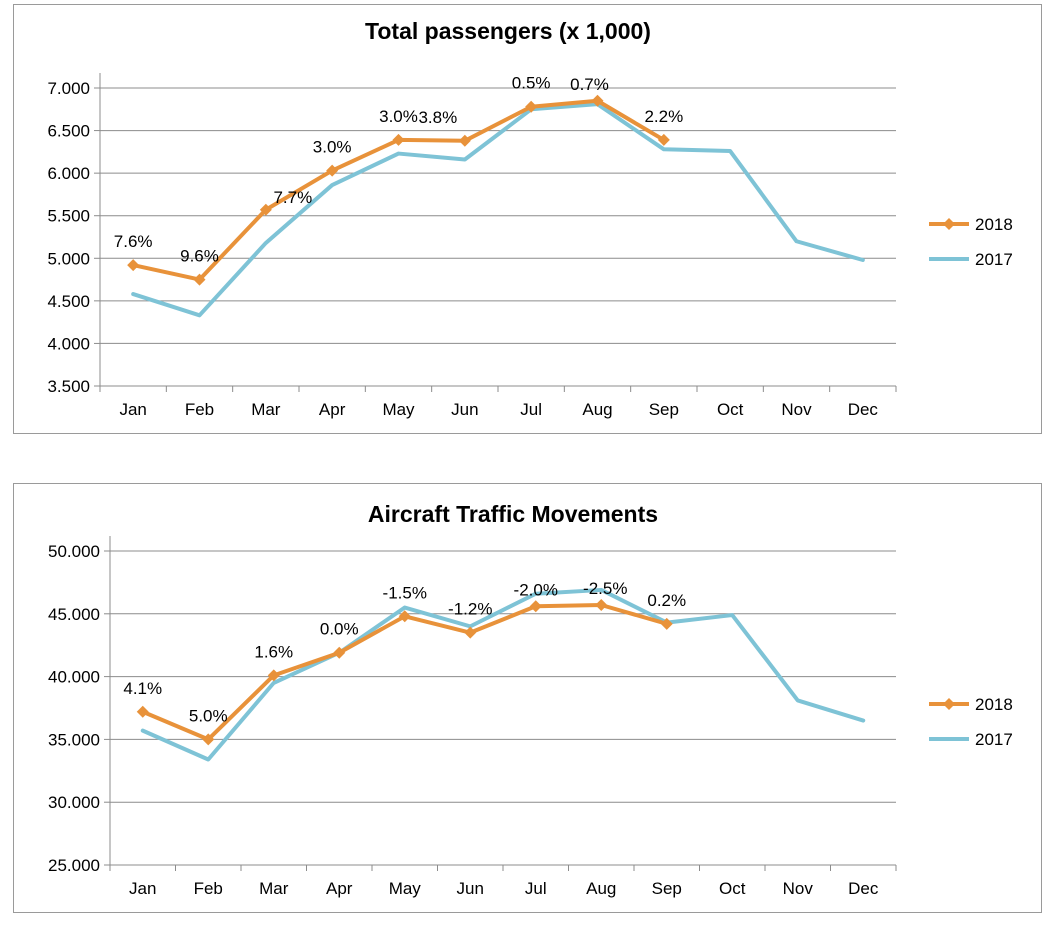 Image resolution: width=1055 pixels, height=925 pixels. Describe the element at coordinates (405, 592) in the screenshot. I see `data-label: -1.5%` at that location.